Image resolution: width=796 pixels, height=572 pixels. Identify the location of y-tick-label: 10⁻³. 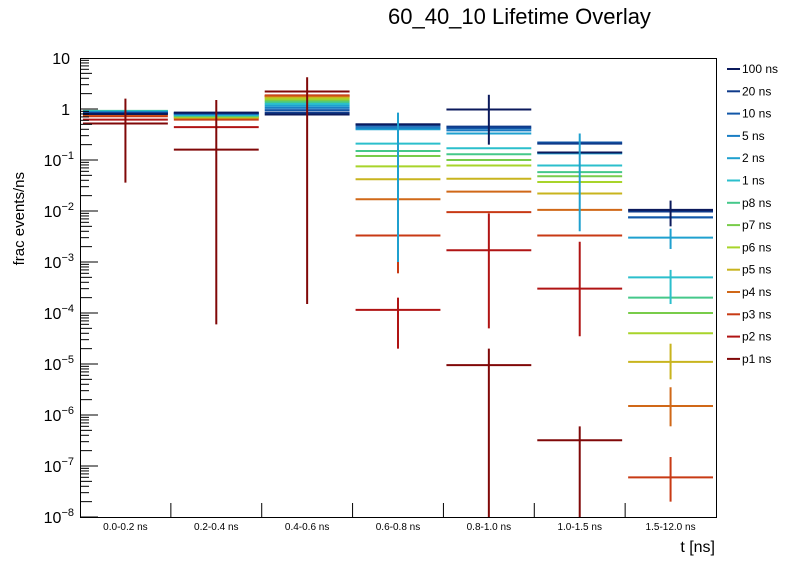
(59, 262).